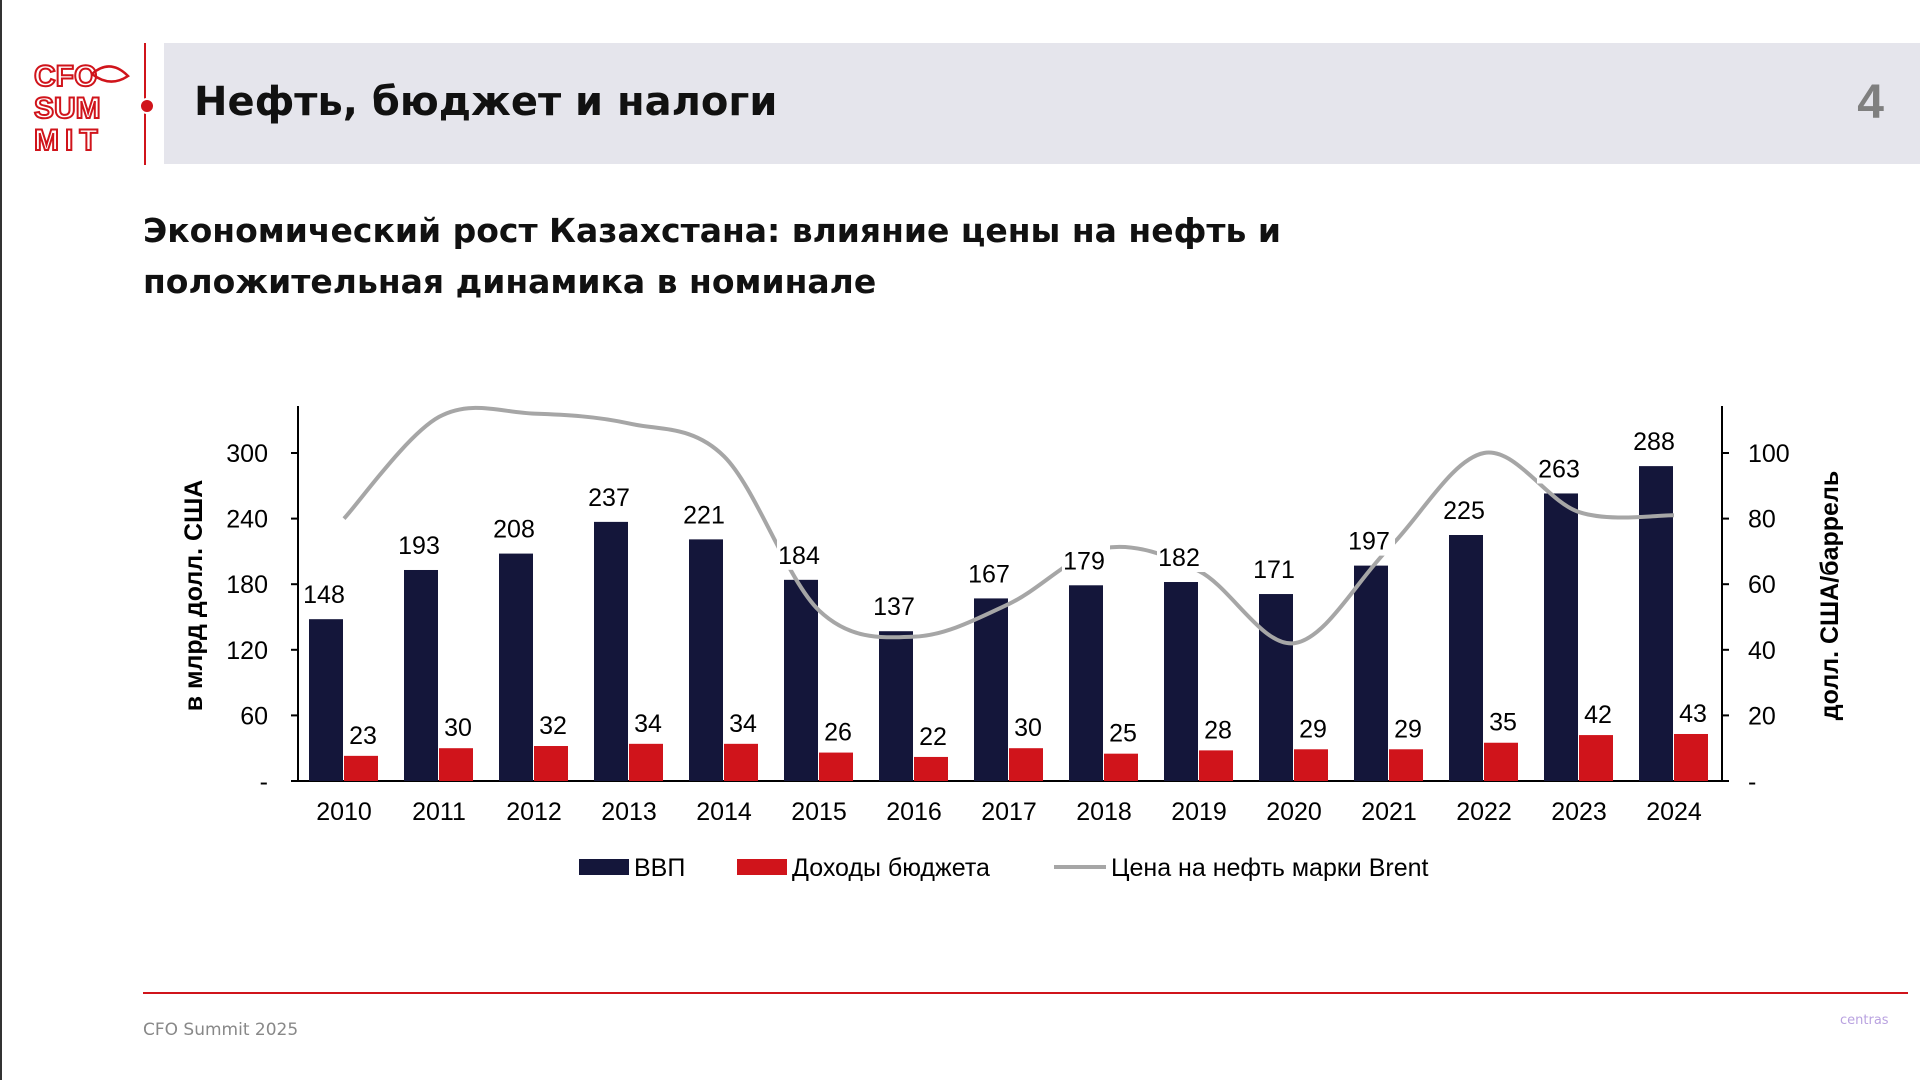 This screenshot has height=1080, width=1920. I want to click on data-label-gdp: 288, so click(1654, 442).